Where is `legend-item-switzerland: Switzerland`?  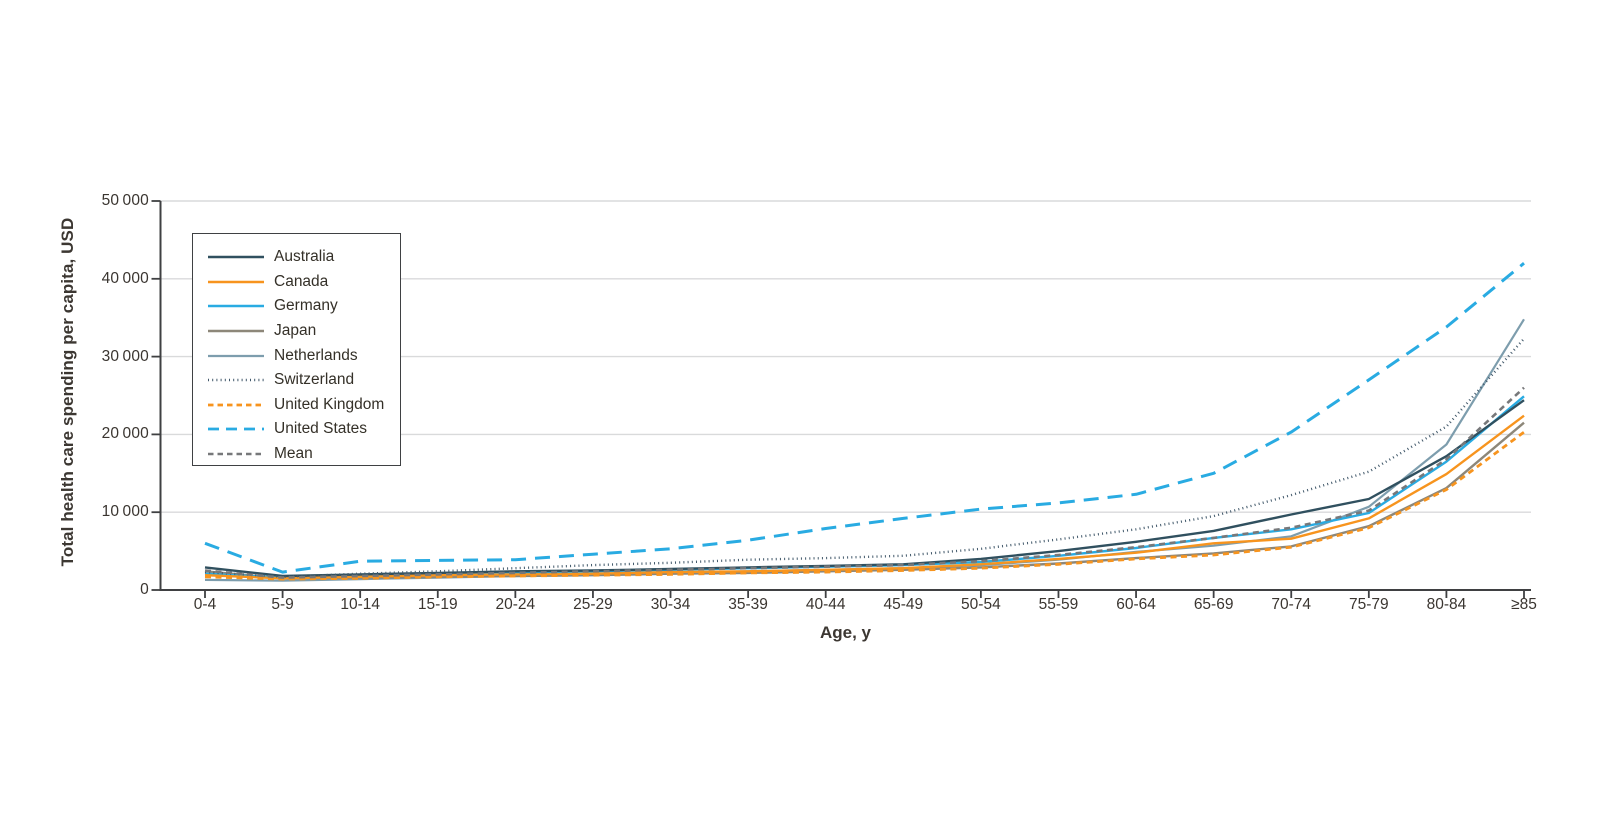 legend-item-switzerland: Switzerland is located at coordinates (304, 380).